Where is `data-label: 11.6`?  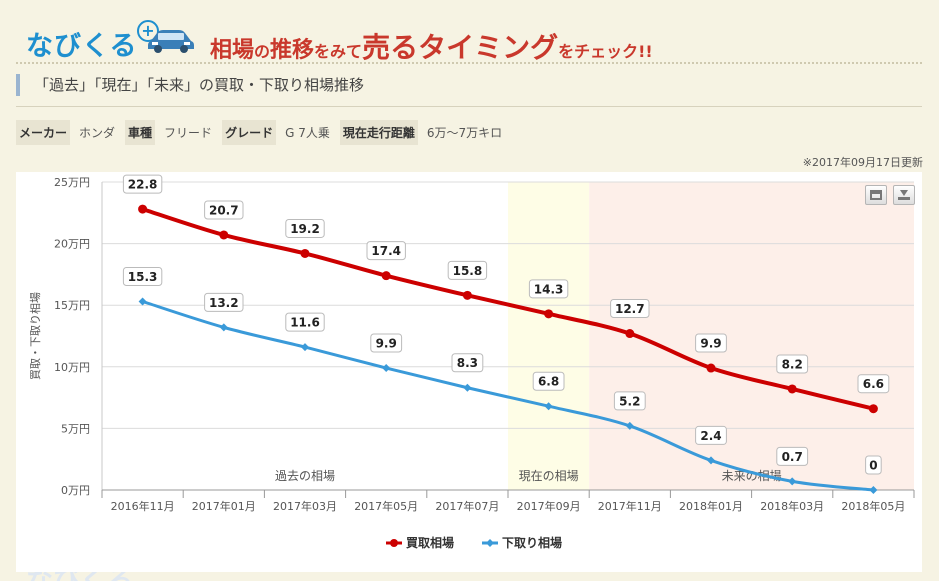 data-label: 11.6 is located at coordinates (305, 323).